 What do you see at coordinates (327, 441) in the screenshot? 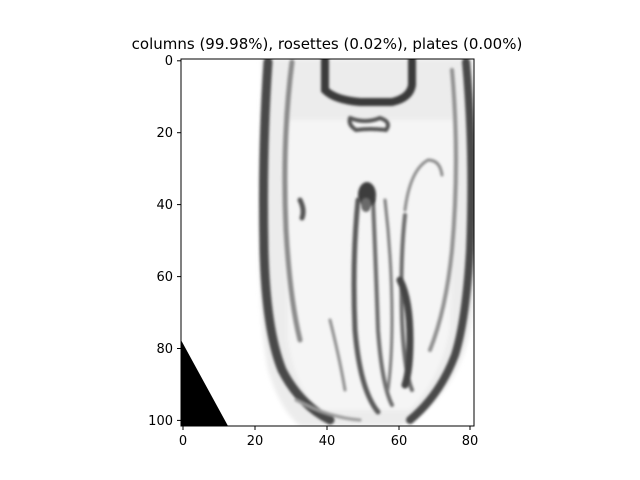
I see `x-tick-label: 40` at bounding box center [327, 441].